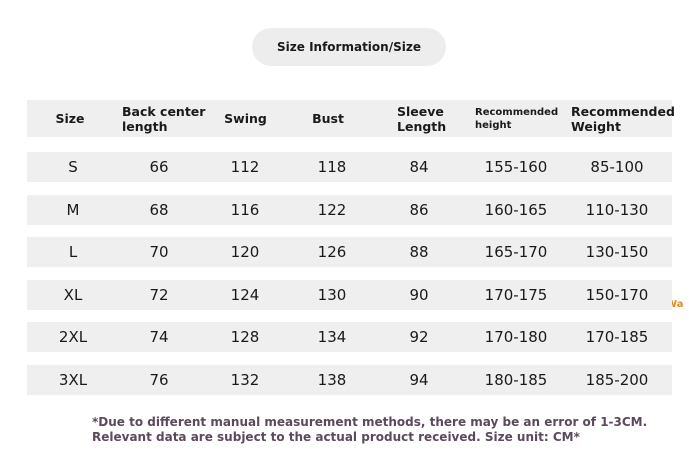 This screenshot has width=689, height=460. Describe the element at coordinates (159, 252) in the screenshot. I see `cell: 70` at that location.